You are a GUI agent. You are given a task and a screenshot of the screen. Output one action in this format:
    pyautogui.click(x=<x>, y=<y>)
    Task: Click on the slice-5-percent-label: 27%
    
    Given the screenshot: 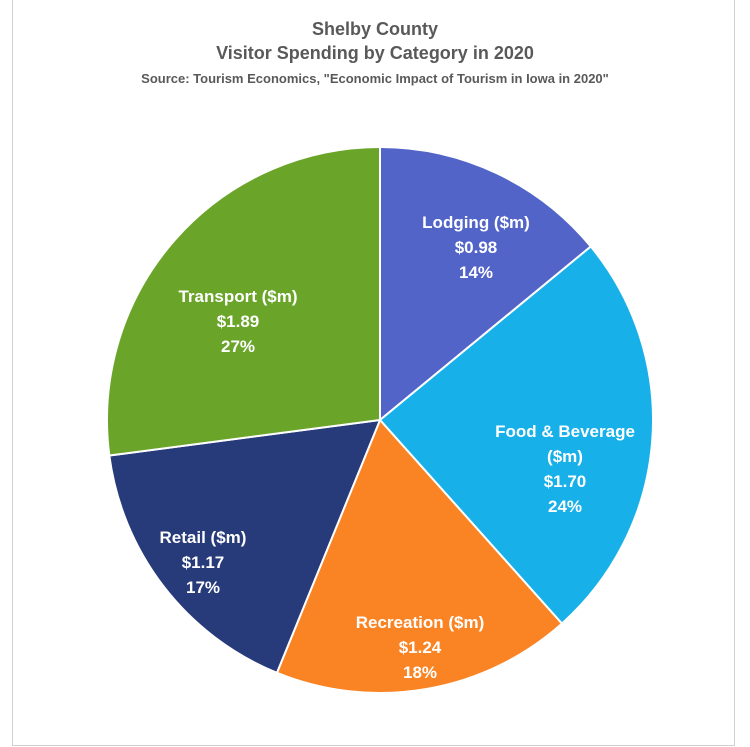 What is the action you would take?
    pyautogui.click(x=238, y=346)
    